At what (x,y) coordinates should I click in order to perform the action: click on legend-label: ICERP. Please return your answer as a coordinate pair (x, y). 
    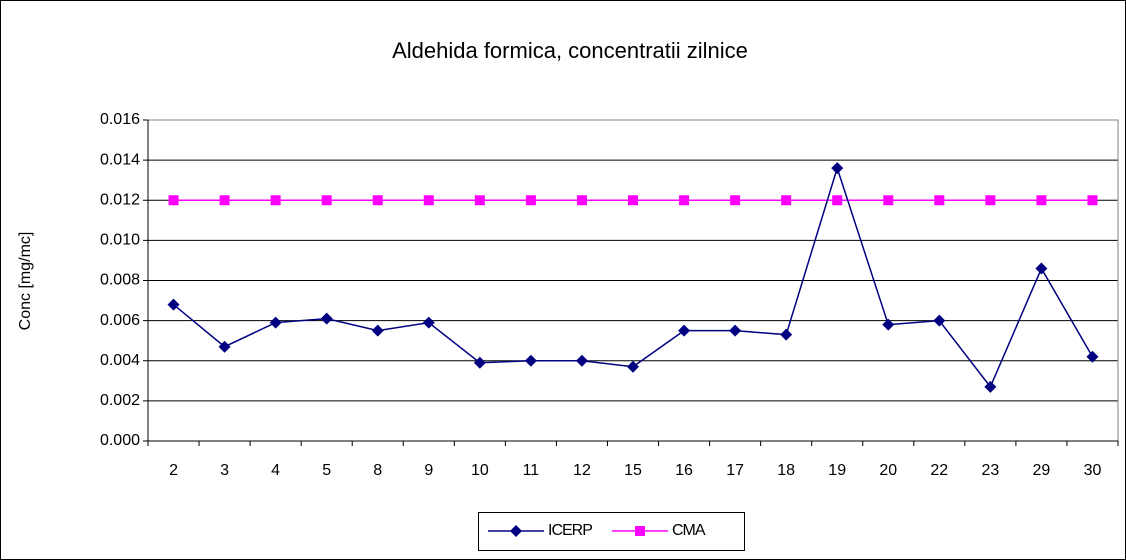
    Looking at the image, I should click on (570, 530).